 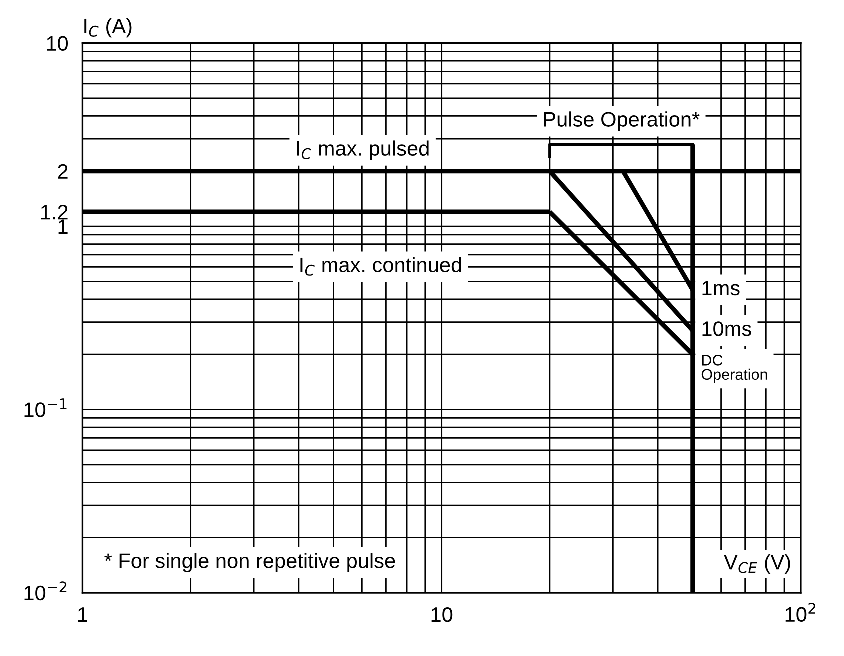 I want to click on y-tick-label: 10$^{−2}$, so click(x=45, y=591).